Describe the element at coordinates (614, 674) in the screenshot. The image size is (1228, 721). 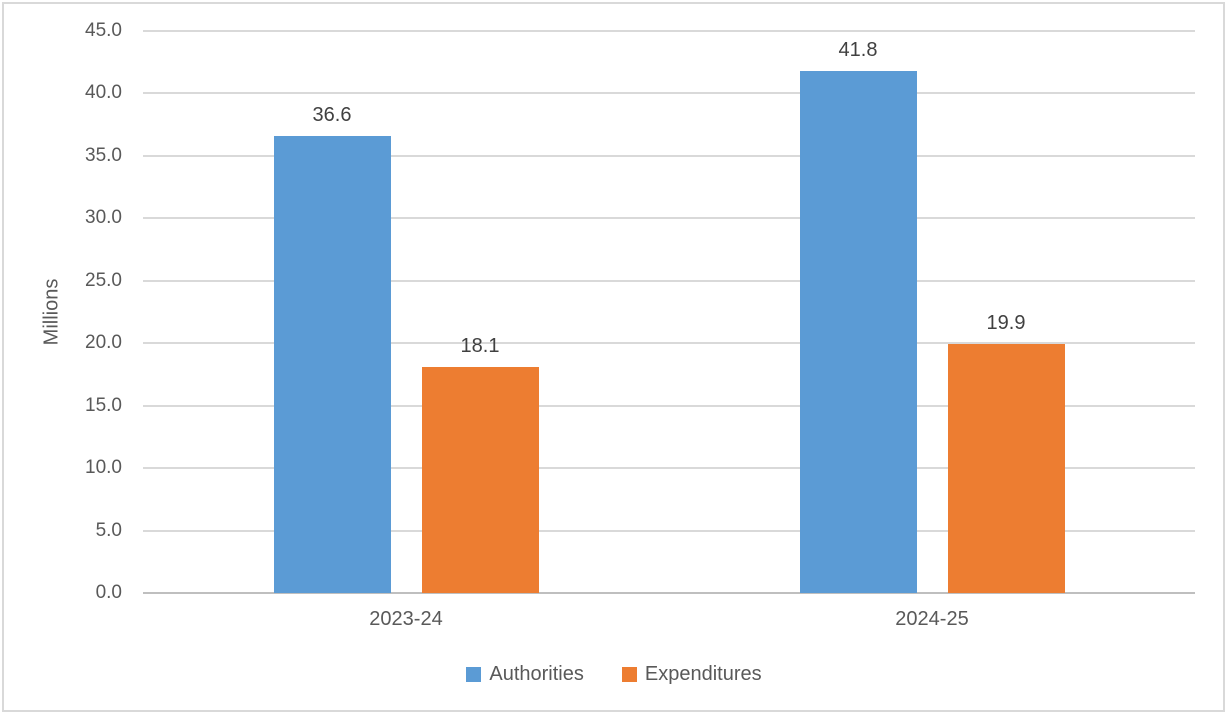
I see `legend: Authorities Expenditures` at that location.